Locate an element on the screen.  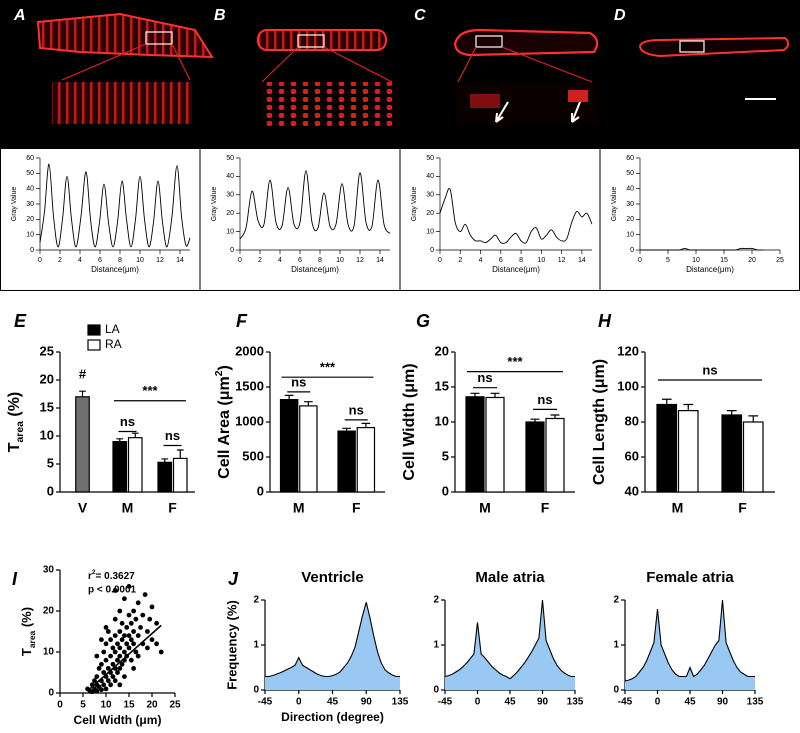
x-tick-label: F is located at coordinates (172, 508).